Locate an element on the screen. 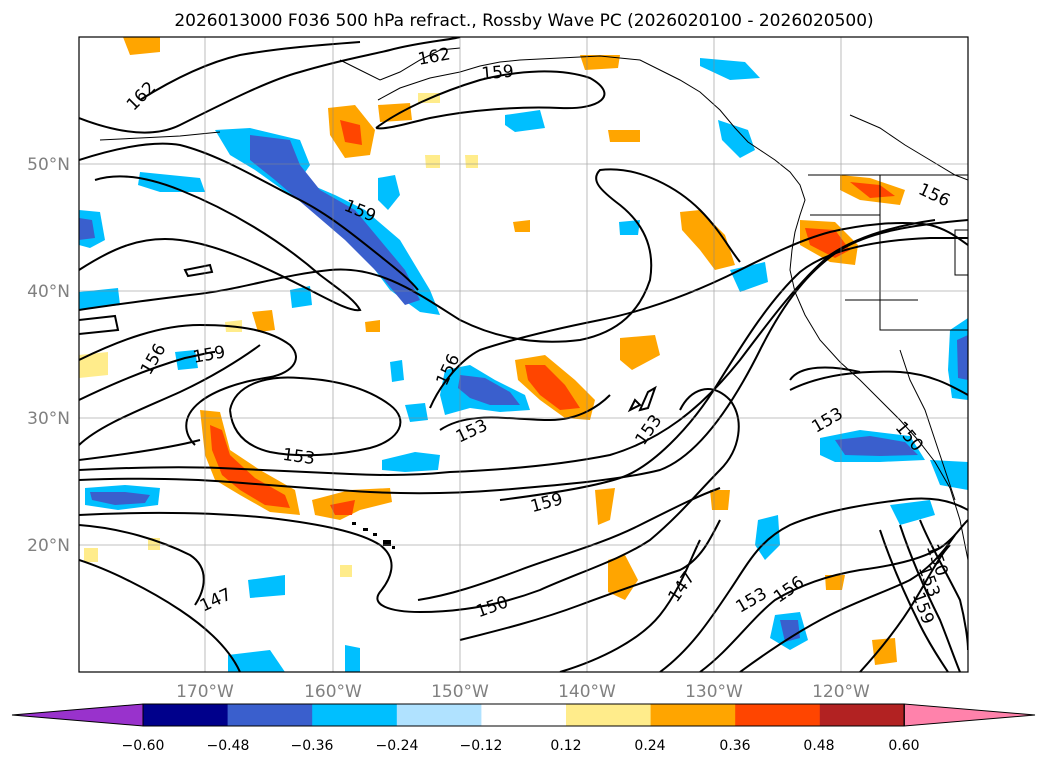  contour-label: 153 is located at coordinates (298, 457).